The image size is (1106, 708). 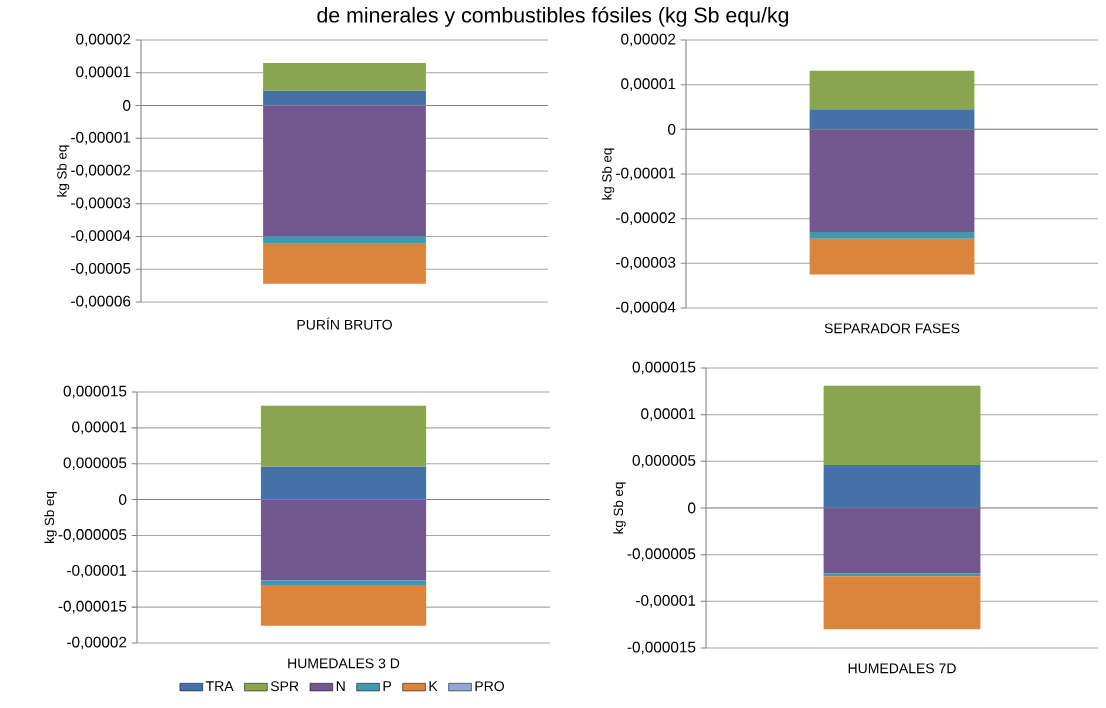 What do you see at coordinates (553, 16) in the screenshot?
I see `chart-title: de minerales y combustibles fósiles (kg Sb equ/kg` at bounding box center [553, 16].